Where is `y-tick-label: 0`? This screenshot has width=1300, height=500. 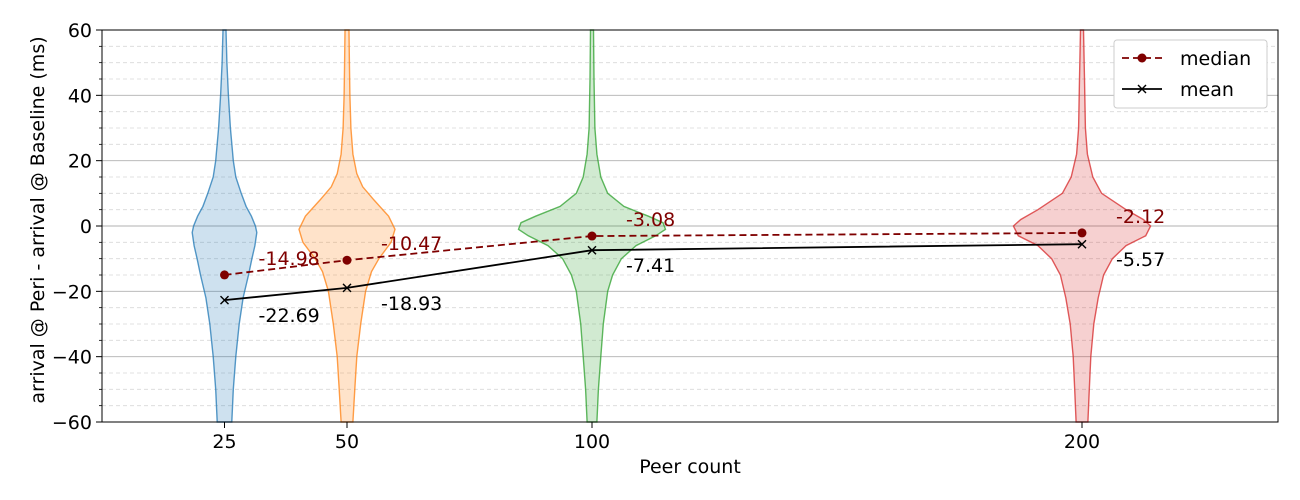 y-tick-label: 0 is located at coordinates (86, 227).